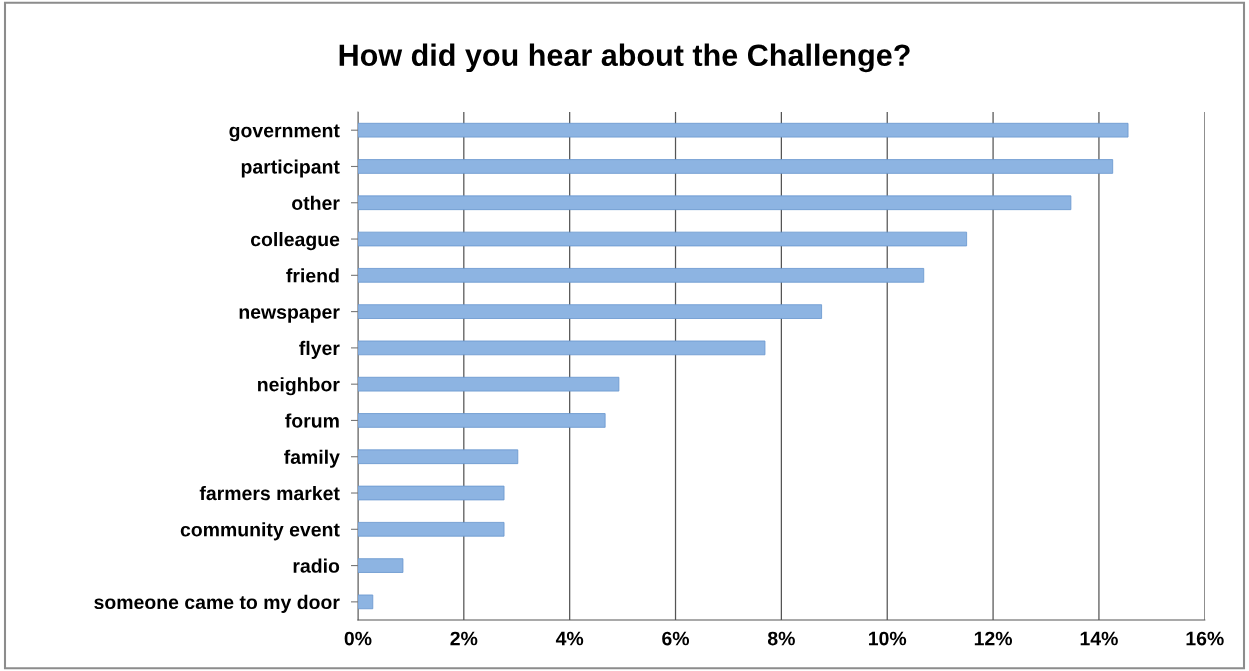 Image resolution: width=1249 pixels, height=671 pixels. What do you see at coordinates (993, 638) in the screenshot?
I see `x-tick-label: 12%` at bounding box center [993, 638].